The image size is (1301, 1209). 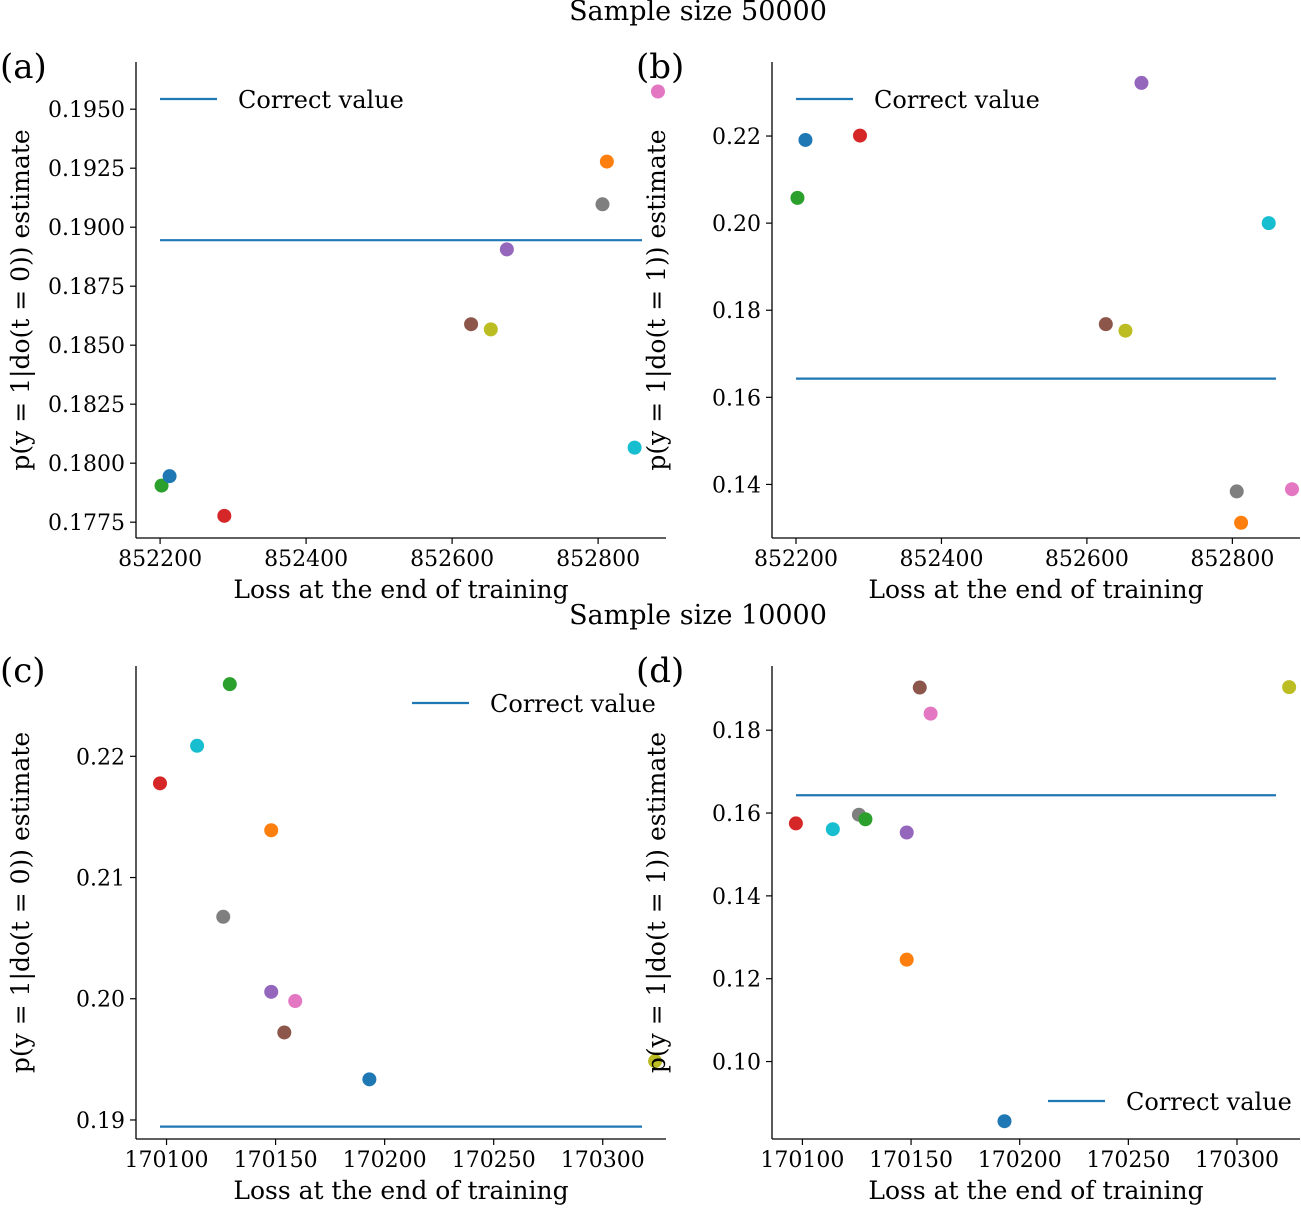 What do you see at coordinates (167, 1160) in the screenshot?
I see `x-tick-label: 170100` at bounding box center [167, 1160].